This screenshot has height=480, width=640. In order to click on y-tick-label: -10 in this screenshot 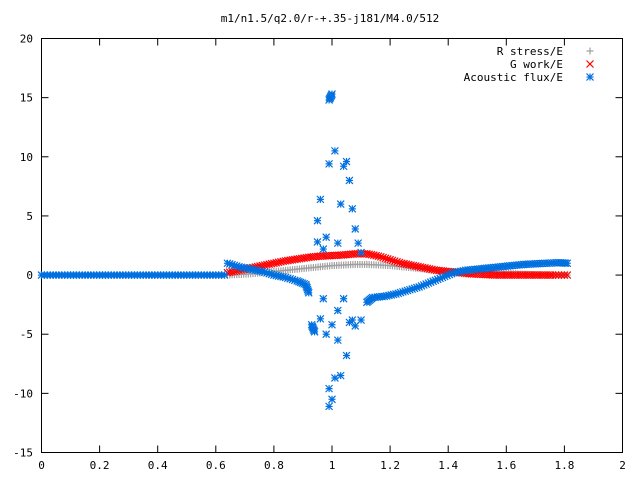, I will do `click(23, 393)`.